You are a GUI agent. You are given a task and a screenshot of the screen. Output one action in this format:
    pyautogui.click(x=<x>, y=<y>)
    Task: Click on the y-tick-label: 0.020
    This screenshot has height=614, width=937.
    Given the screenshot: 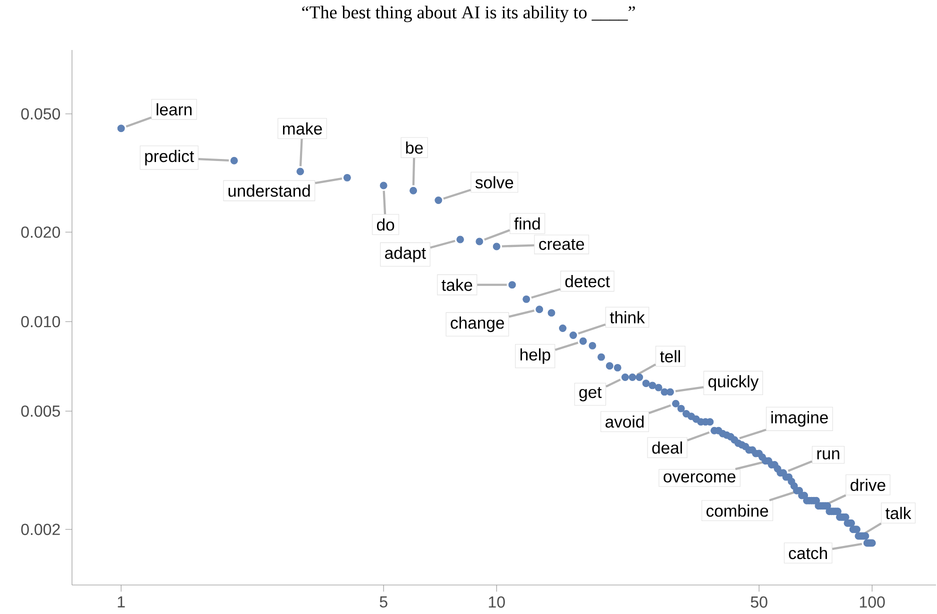 What is the action you would take?
    pyautogui.click(x=40, y=232)
    